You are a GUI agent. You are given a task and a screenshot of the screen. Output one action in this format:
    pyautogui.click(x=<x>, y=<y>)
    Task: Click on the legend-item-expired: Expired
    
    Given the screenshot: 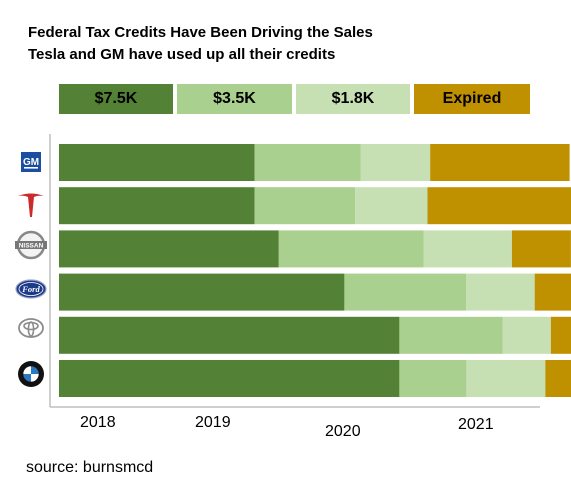 What is the action you would take?
    pyautogui.click(x=472, y=99)
    